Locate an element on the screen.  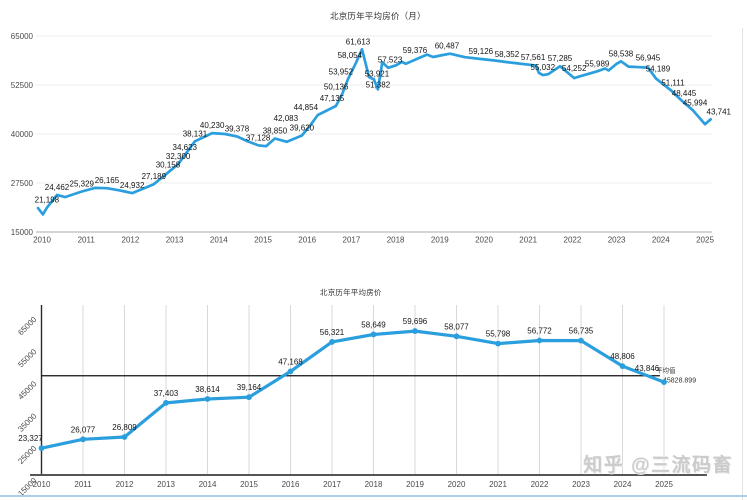
monthly-point-label: 53,952 is located at coordinates (341, 71).